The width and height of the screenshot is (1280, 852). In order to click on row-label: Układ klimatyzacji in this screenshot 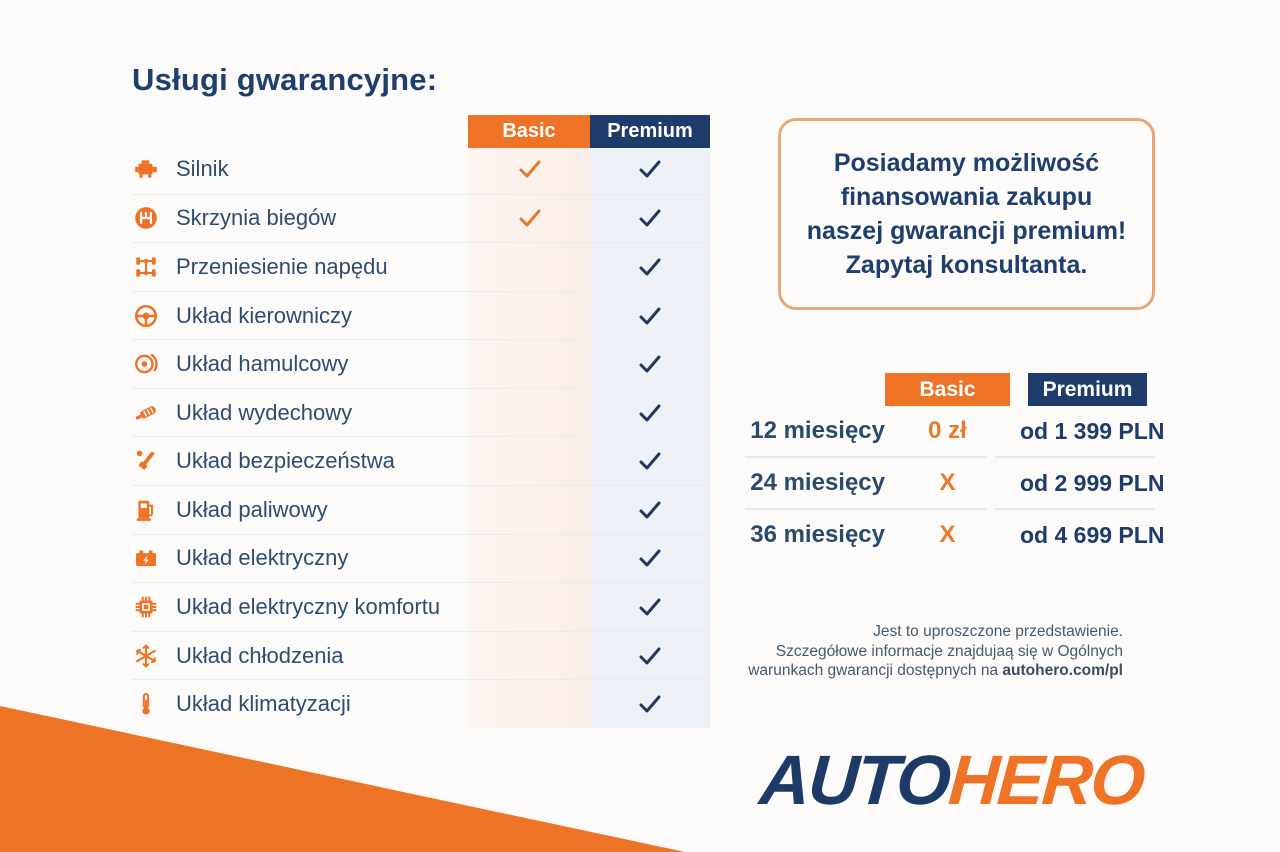, I will do `click(263, 704)`.